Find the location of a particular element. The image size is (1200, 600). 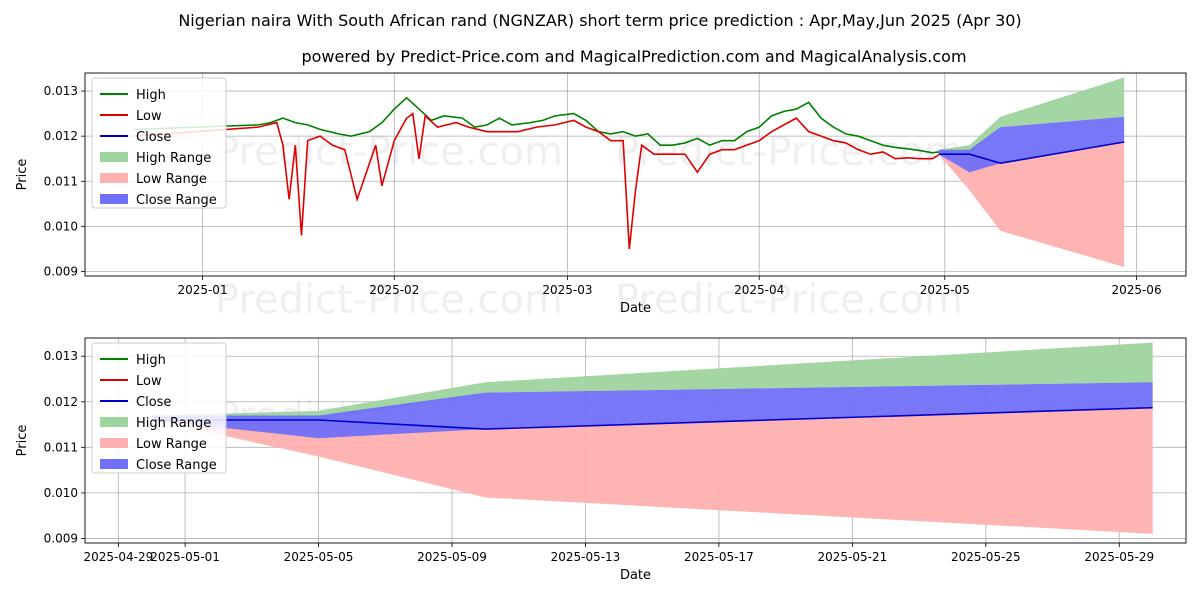

x-tick-label: 2025-05-25 is located at coordinates (986, 557).